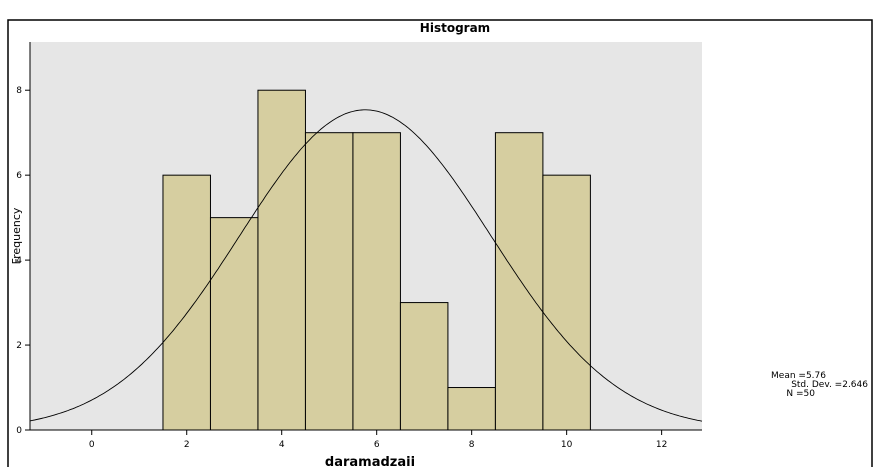 The height and width of the screenshot is (467, 880). What do you see at coordinates (19, 431) in the screenshot?
I see `y-tick-label: 0` at bounding box center [19, 431].